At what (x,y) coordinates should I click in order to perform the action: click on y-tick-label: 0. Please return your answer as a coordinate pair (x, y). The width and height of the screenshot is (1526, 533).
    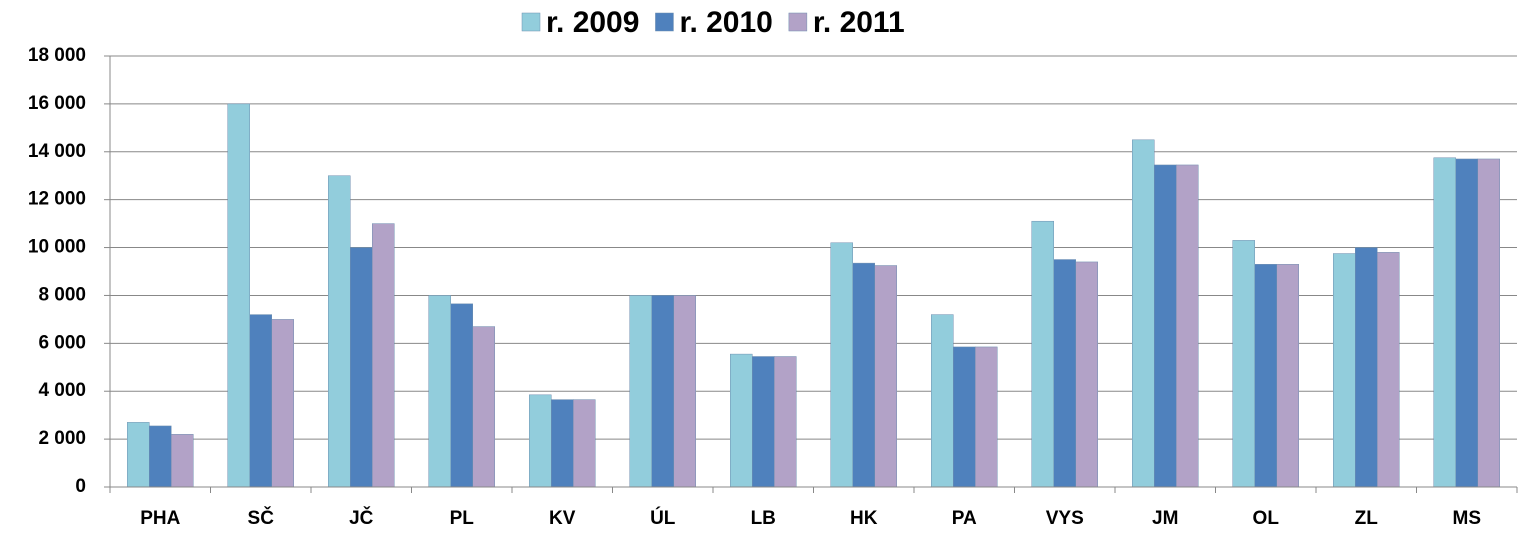
    Looking at the image, I should click on (80, 486).